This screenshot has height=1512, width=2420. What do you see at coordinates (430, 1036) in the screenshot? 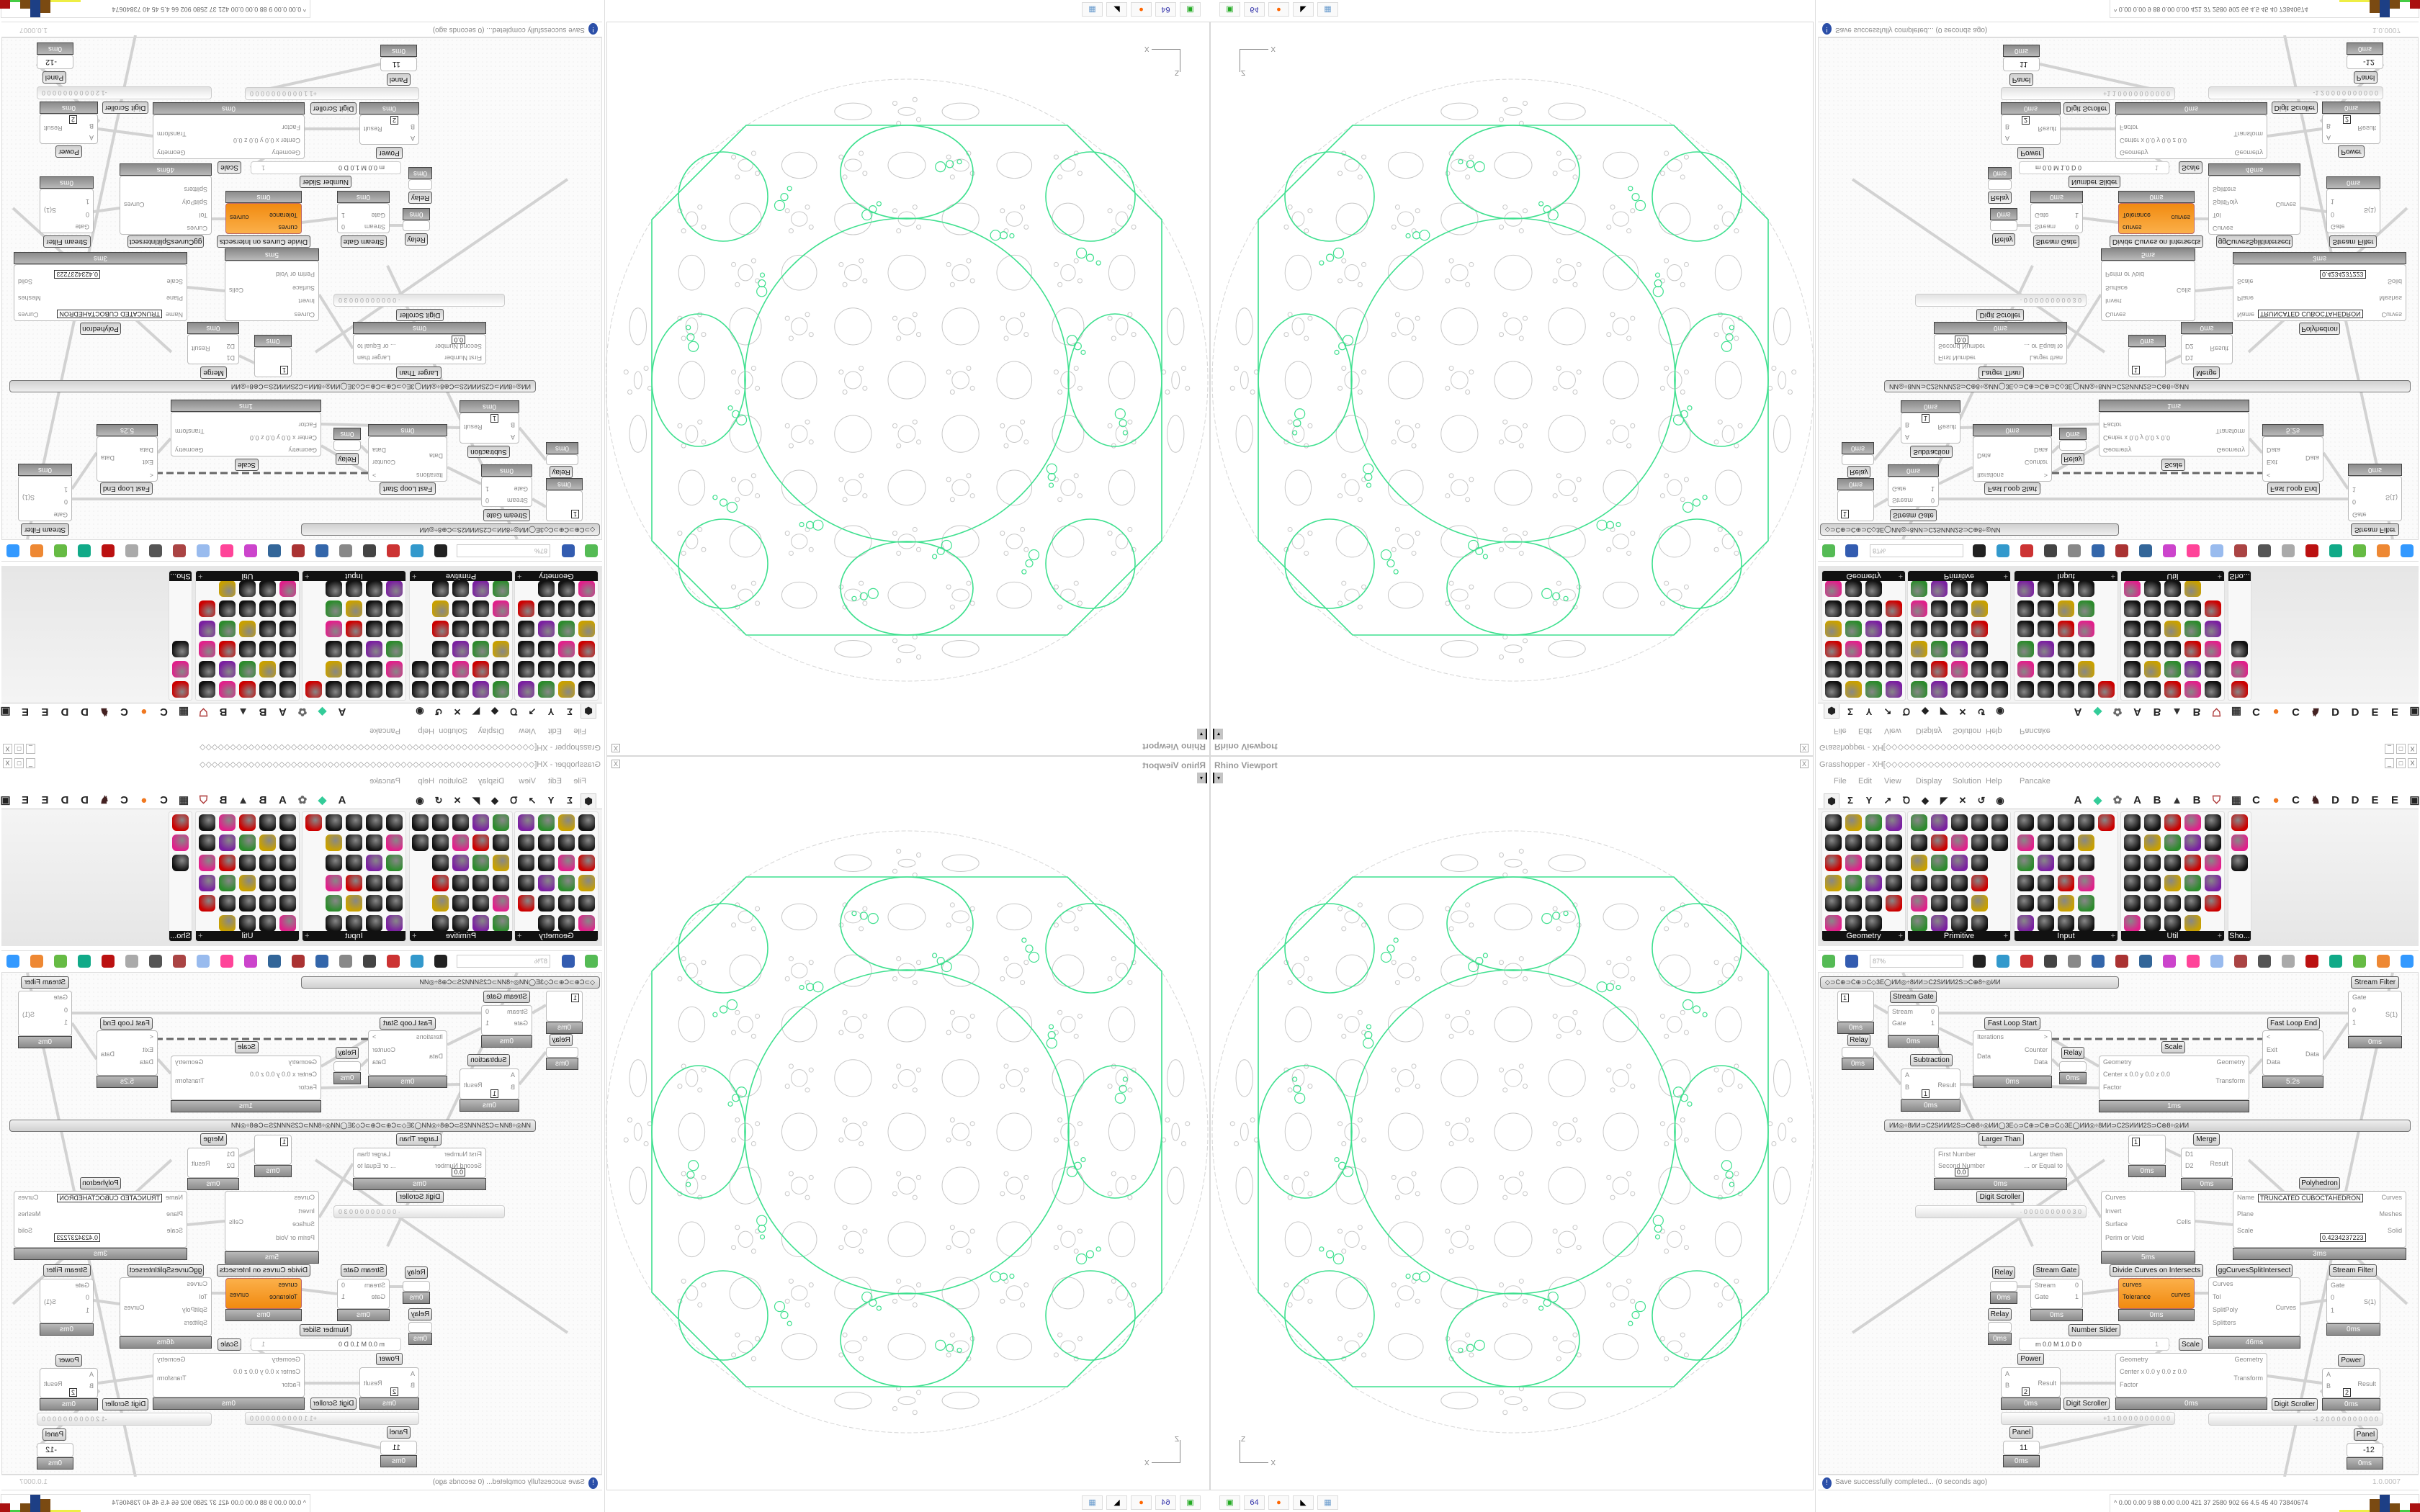
I see `input-port: Iterations` at bounding box center [430, 1036].